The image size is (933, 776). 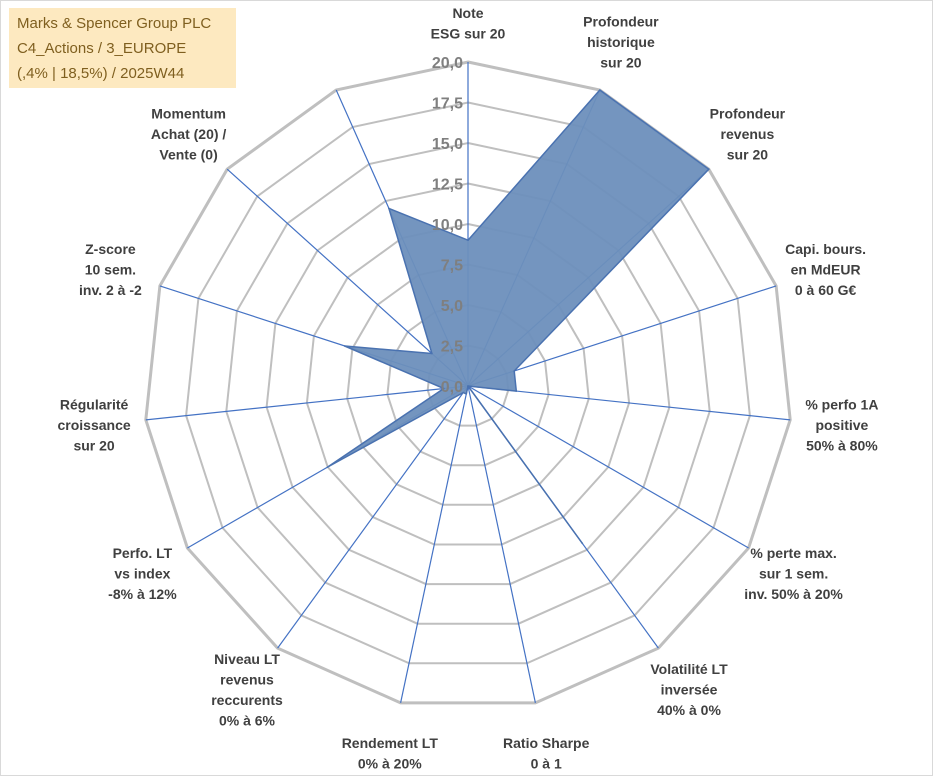 What do you see at coordinates (841, 404) in the screenshot?
I see `axis-label-4-line-0: % perfo 1A` at bounding box center [841, 404].